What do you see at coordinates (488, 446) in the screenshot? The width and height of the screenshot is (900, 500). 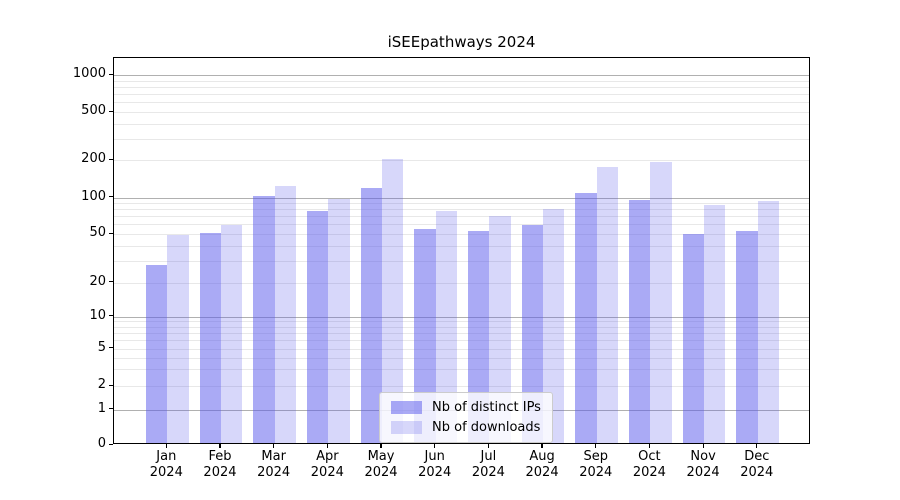 I see `x-tick-mark-jul` at bounding box center [488, 446].